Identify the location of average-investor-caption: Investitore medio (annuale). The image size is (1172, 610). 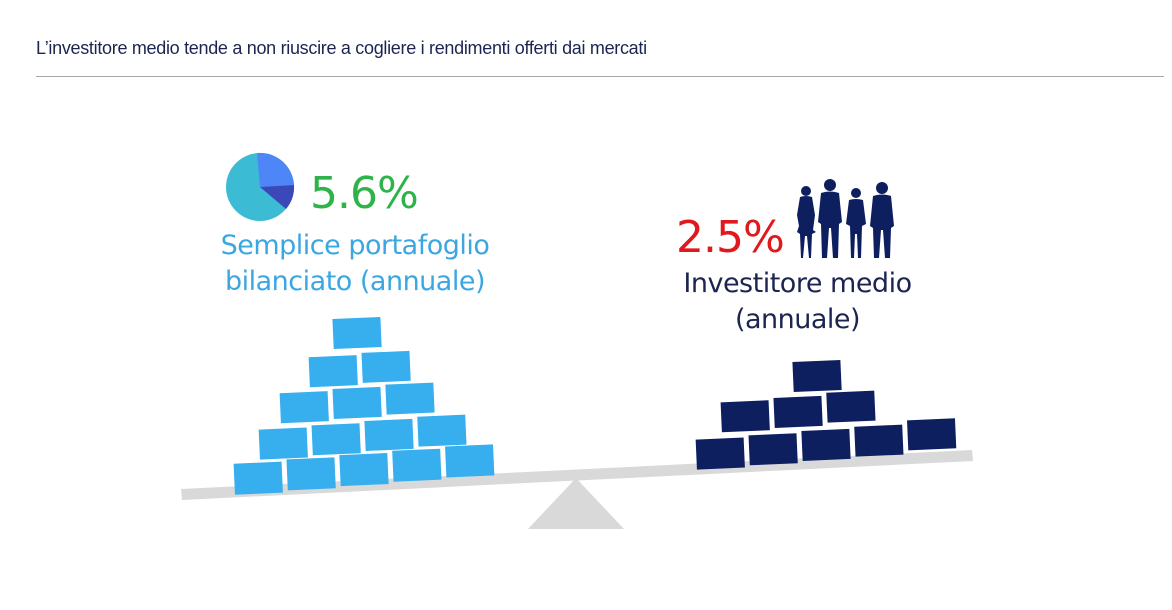
(797, 302).